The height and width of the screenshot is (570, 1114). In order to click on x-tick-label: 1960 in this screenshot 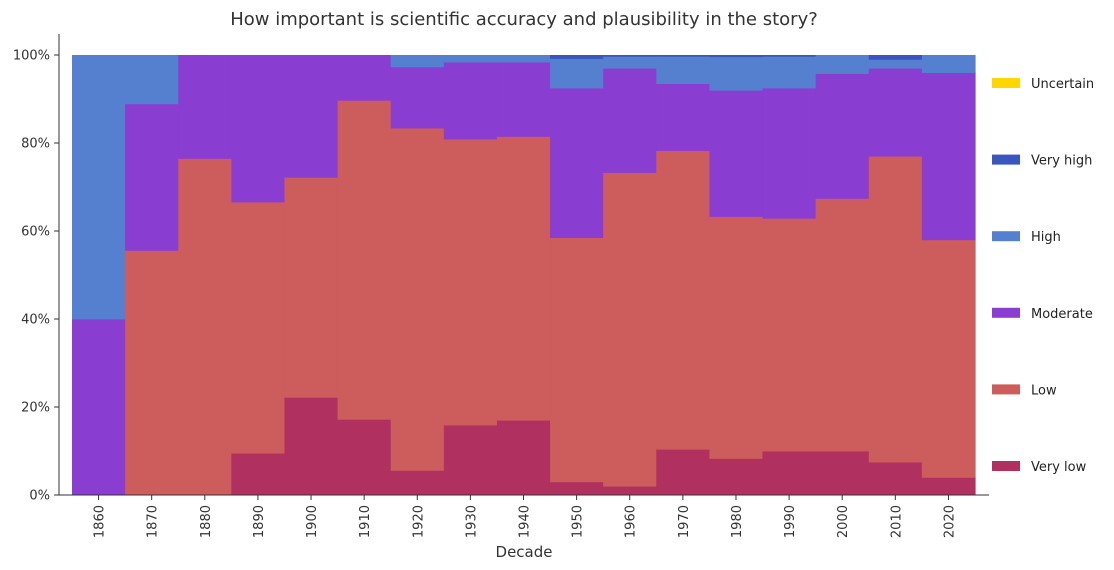, I will do `click(631, 521)`.